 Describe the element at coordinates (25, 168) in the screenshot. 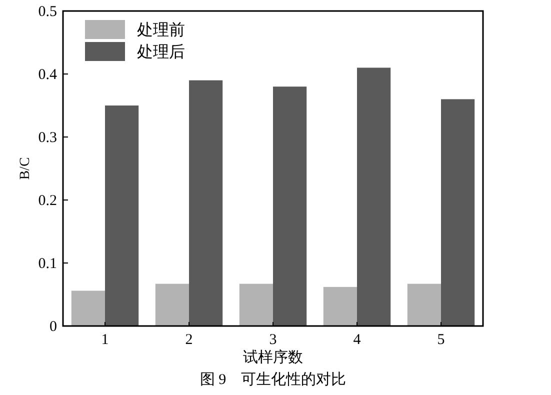

I see `y-axis-title: B/C` at that location.